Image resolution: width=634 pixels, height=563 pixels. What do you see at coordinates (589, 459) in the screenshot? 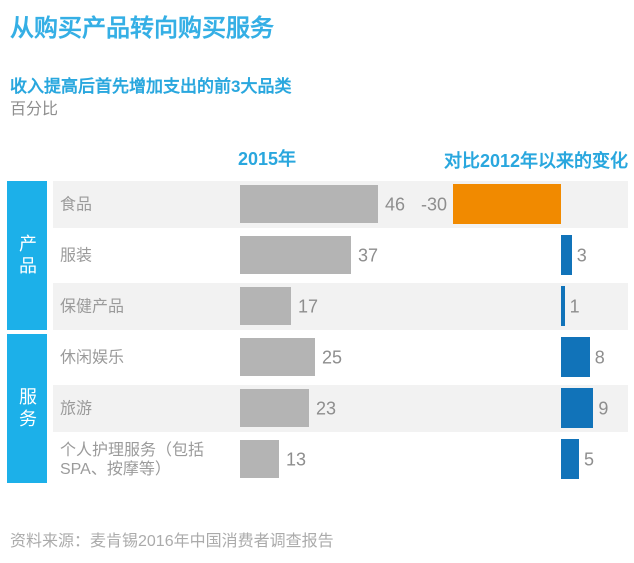
I see `value-change: 5` at bounding box center [589, 459].